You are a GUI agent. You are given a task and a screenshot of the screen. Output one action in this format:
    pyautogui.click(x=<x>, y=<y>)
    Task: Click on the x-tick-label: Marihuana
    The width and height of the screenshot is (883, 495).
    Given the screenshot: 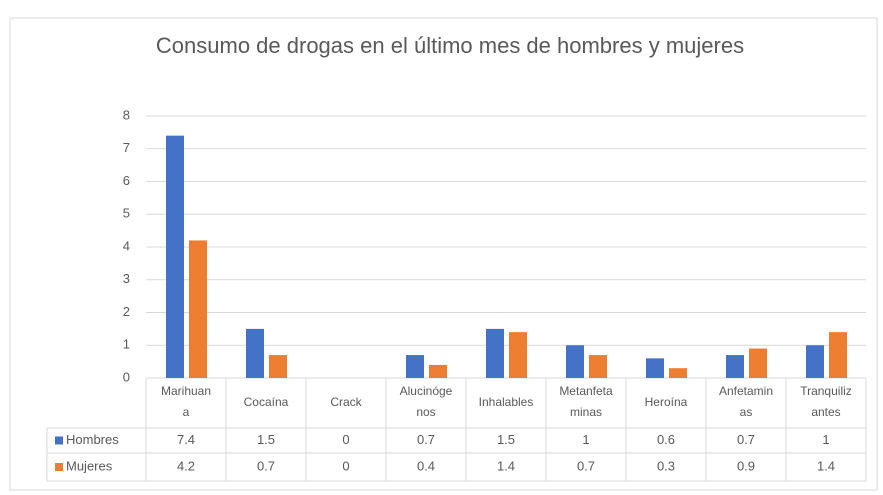 What is the action you would take?
    pyautogui.click(x=186, y=401)
    